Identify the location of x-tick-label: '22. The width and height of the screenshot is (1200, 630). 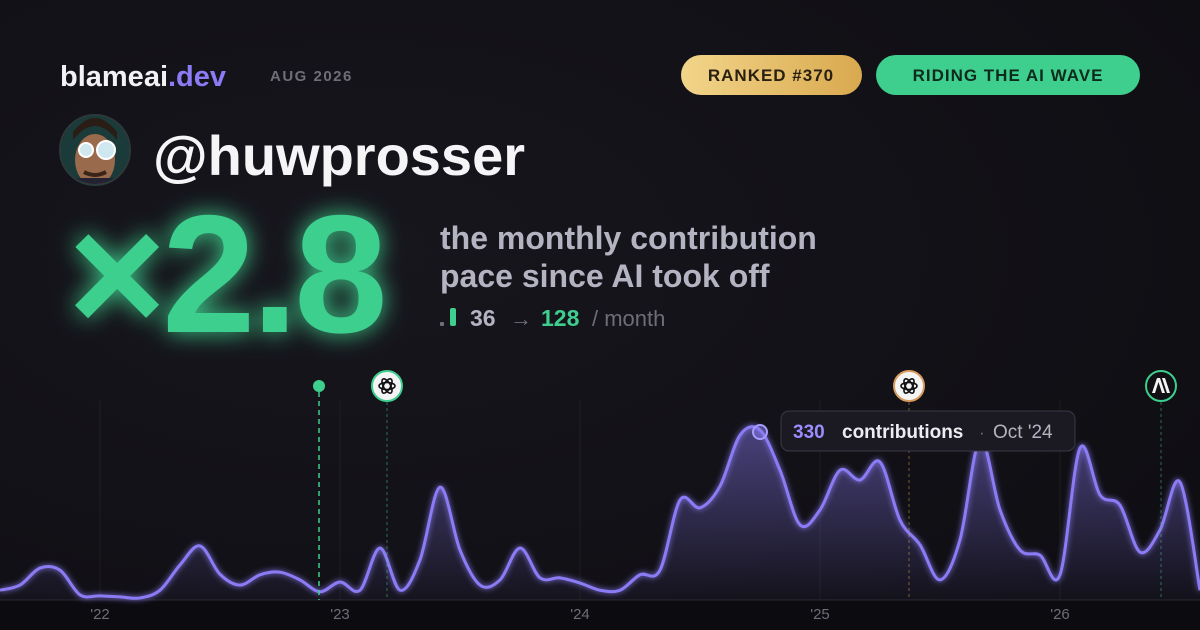
(100, 614).